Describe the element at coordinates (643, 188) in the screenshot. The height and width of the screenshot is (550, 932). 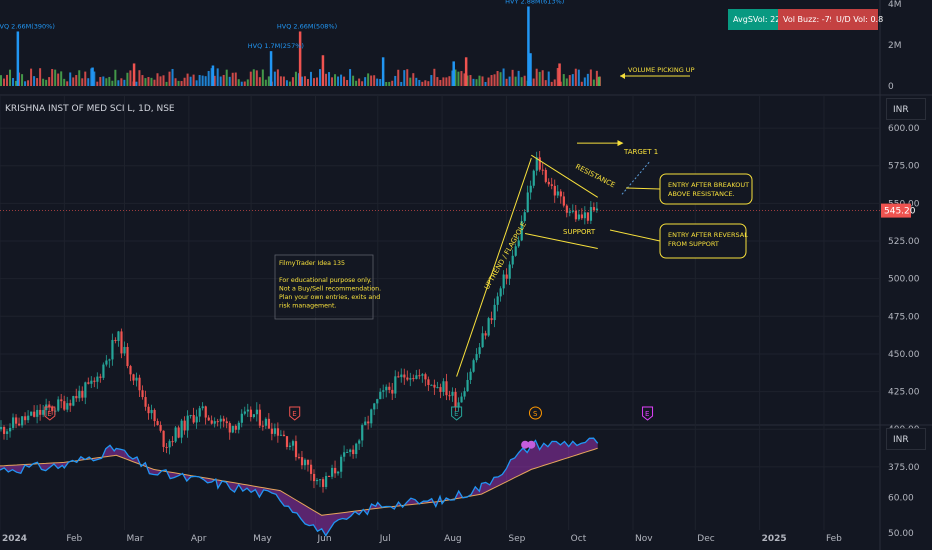
I see `breakout-callout-pointer` at that location.